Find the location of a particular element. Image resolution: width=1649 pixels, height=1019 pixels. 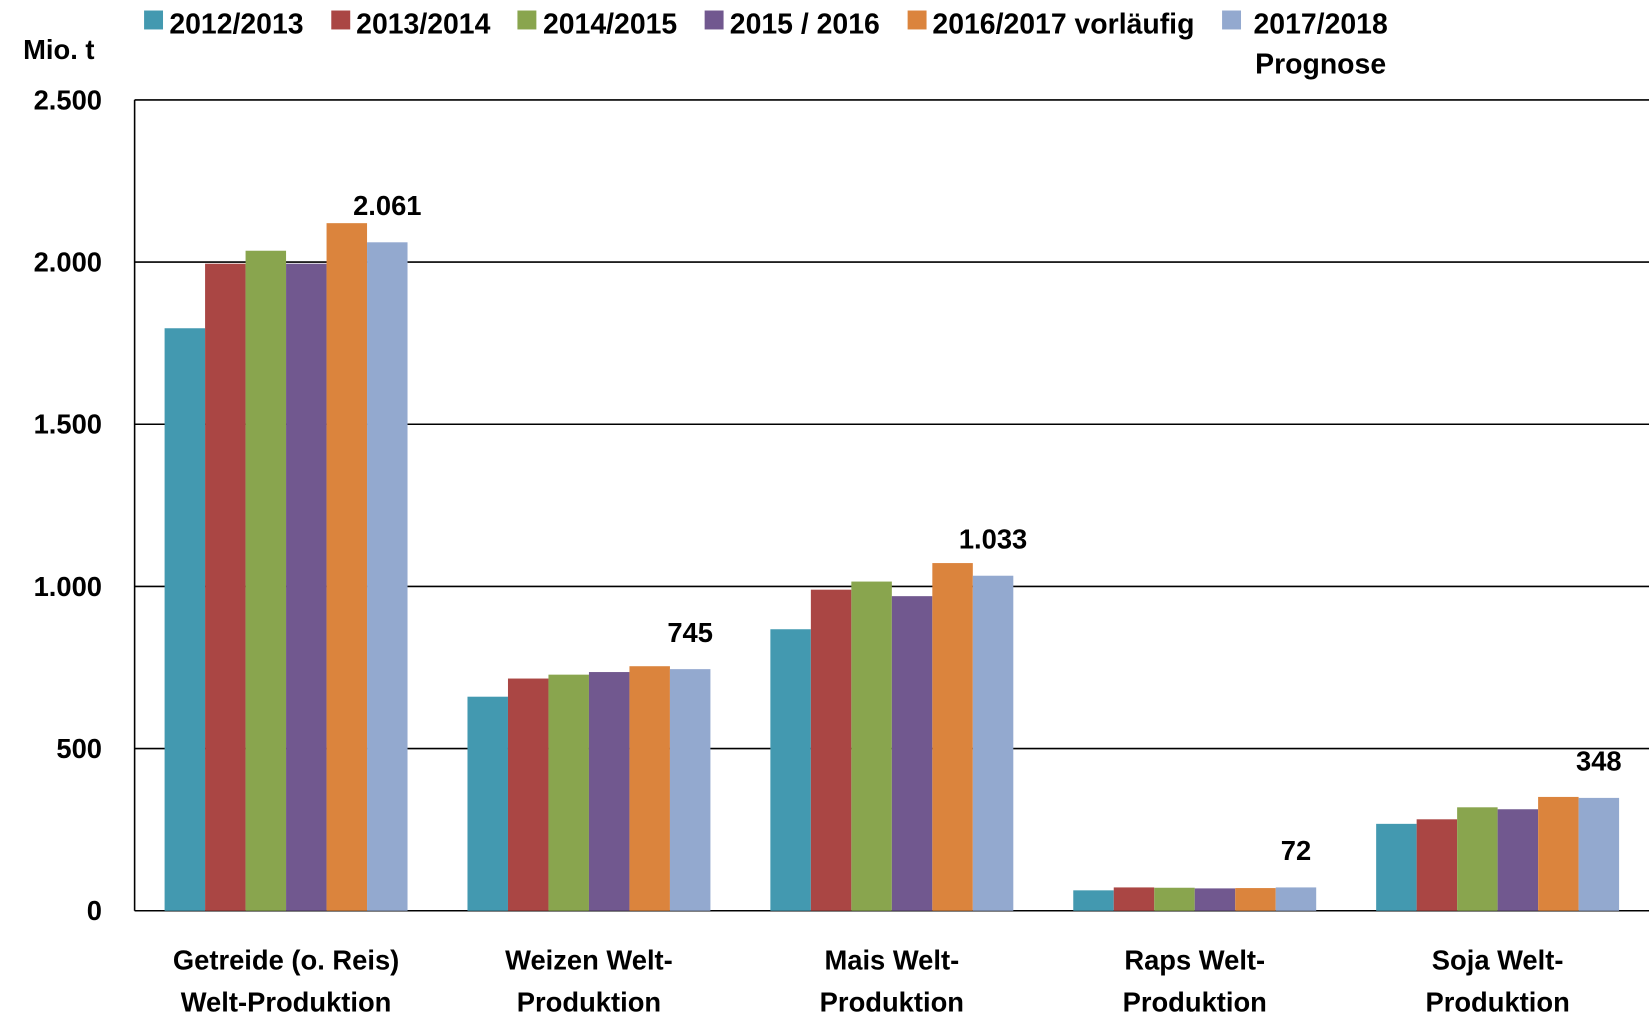

y-axis-label: Mio. t is located at coordinates (59, 49).